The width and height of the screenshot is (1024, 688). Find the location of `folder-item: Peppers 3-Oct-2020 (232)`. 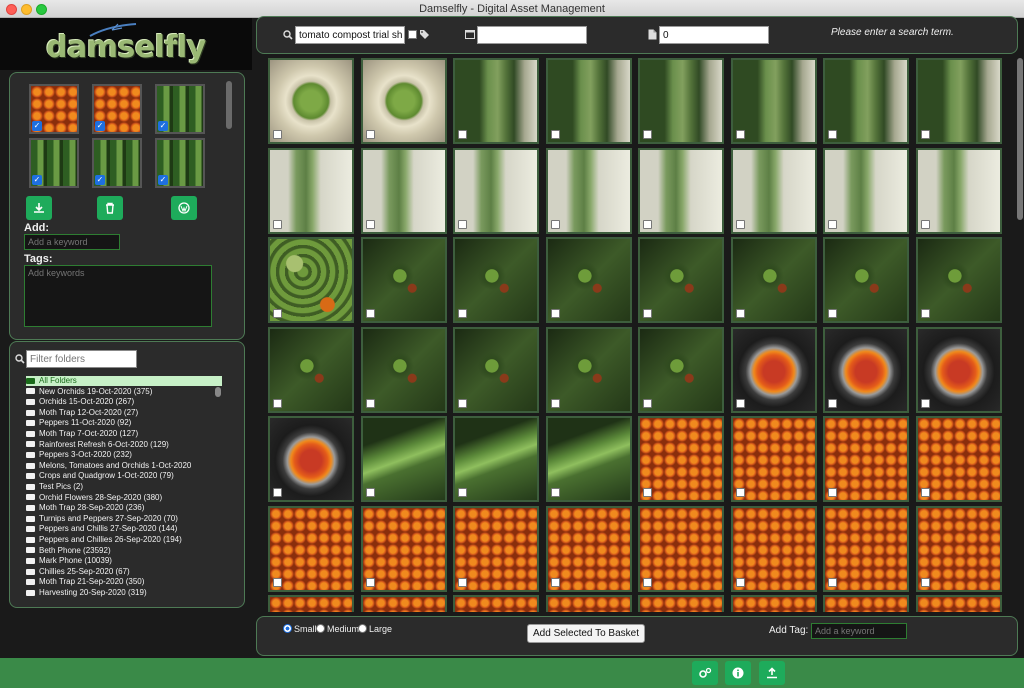

folder-item: Peppers 3-Oct-2020 (232) is located at coordinates (124, 455).